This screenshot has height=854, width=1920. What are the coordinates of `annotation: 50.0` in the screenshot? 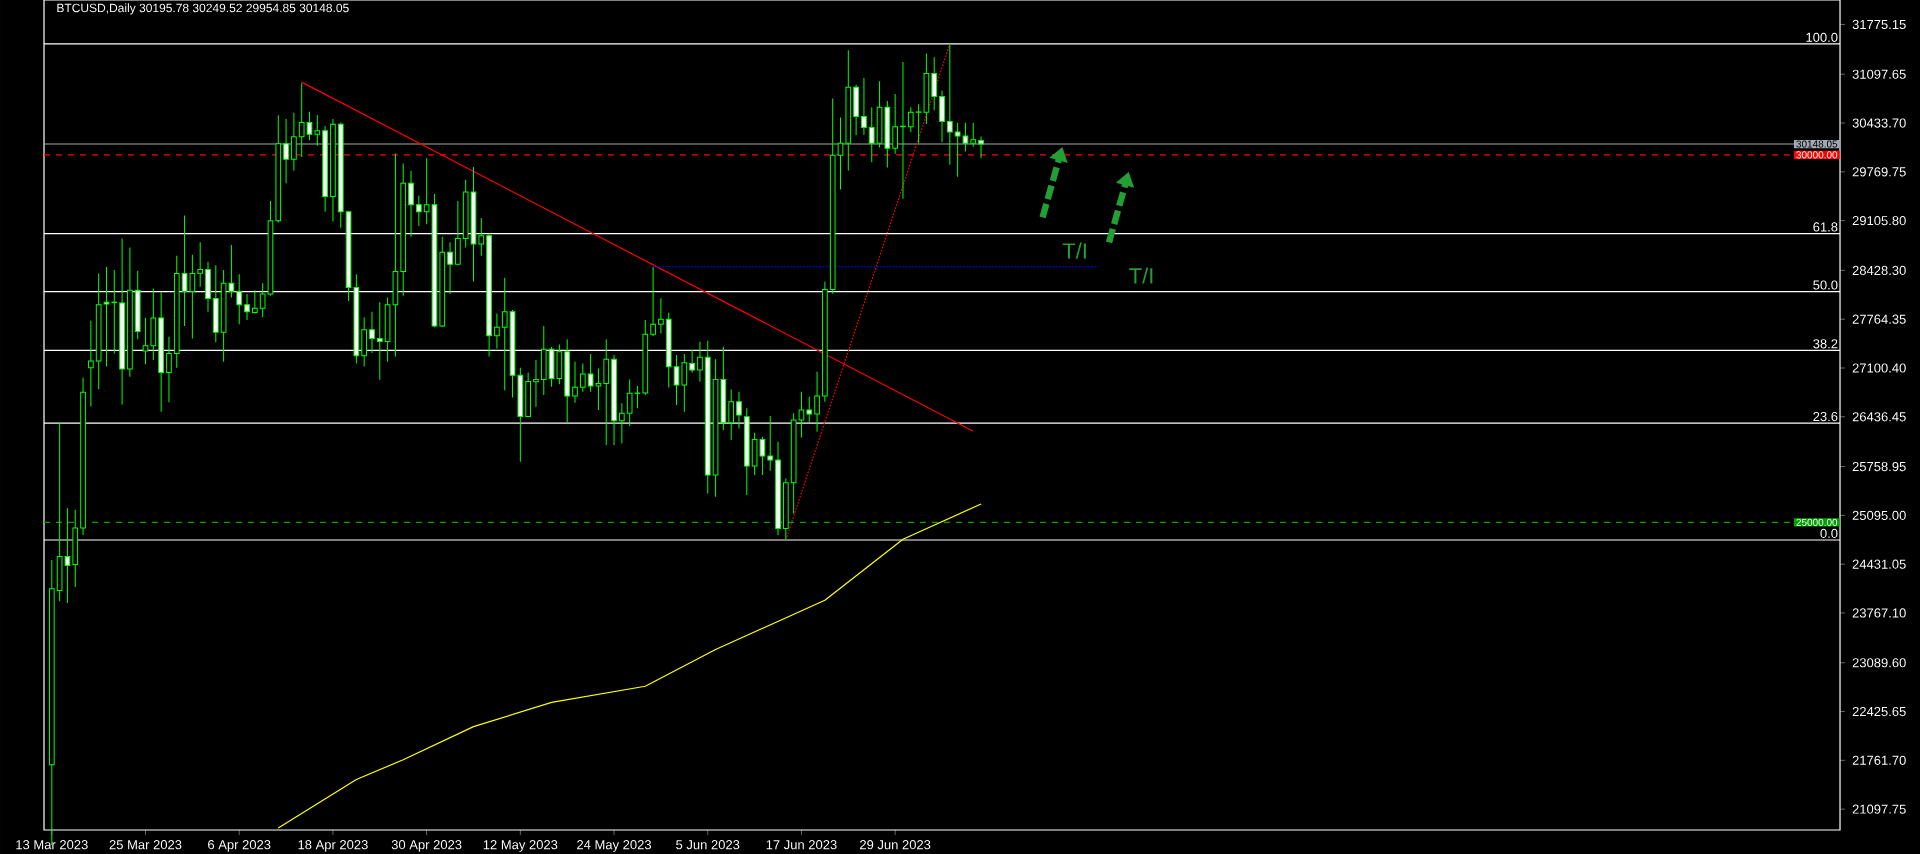 It's located at (1825, 285).